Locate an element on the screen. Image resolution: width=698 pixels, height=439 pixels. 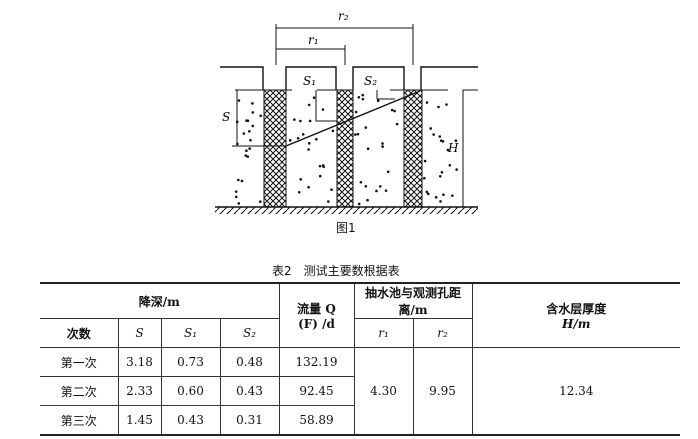
cell-s1: 0.43 is located at coordinates (190, 420).